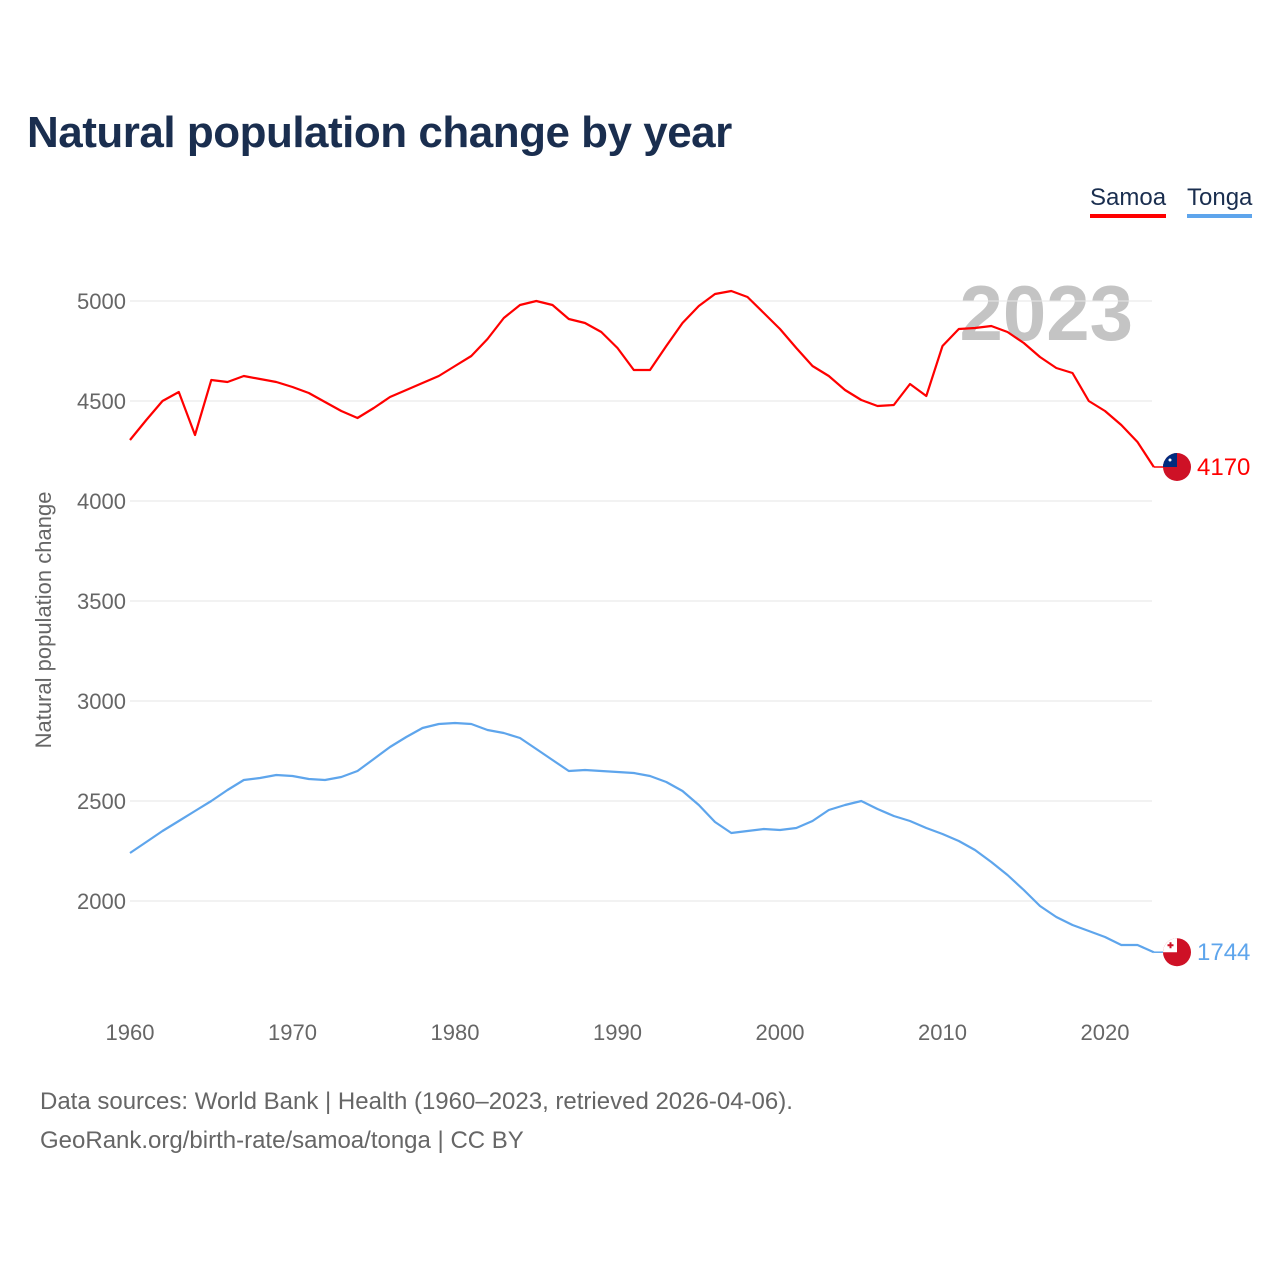  Describe the element at coordinates (1170, 460) in the screenshot. I see `samoa-star-icon` at that location.